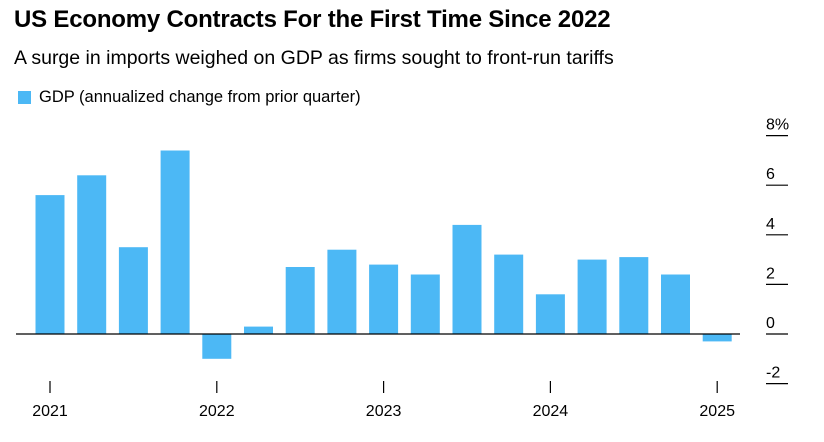 The width and height of the screenshot is (824, 442). I want to click on bar-2021-q1, so click(50, 264).